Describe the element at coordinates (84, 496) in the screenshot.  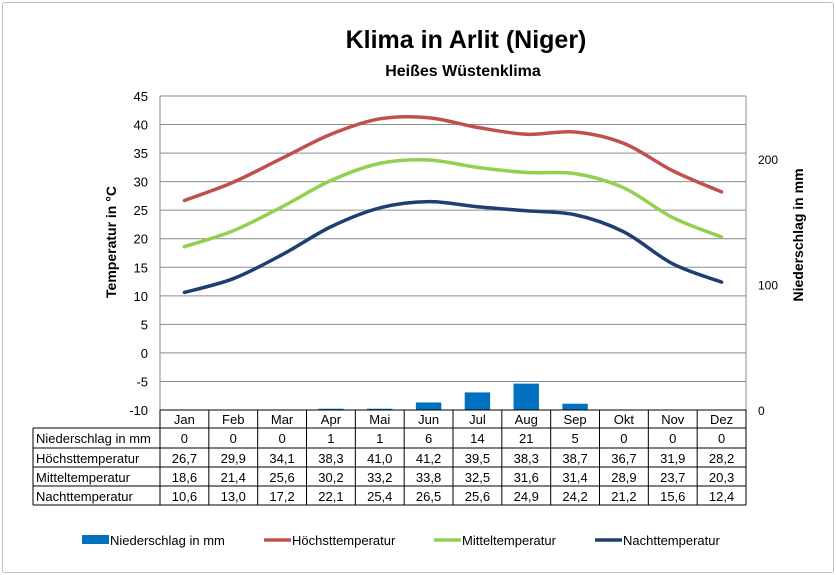
I see `table-row-label: Nachttemperatur` at that location.